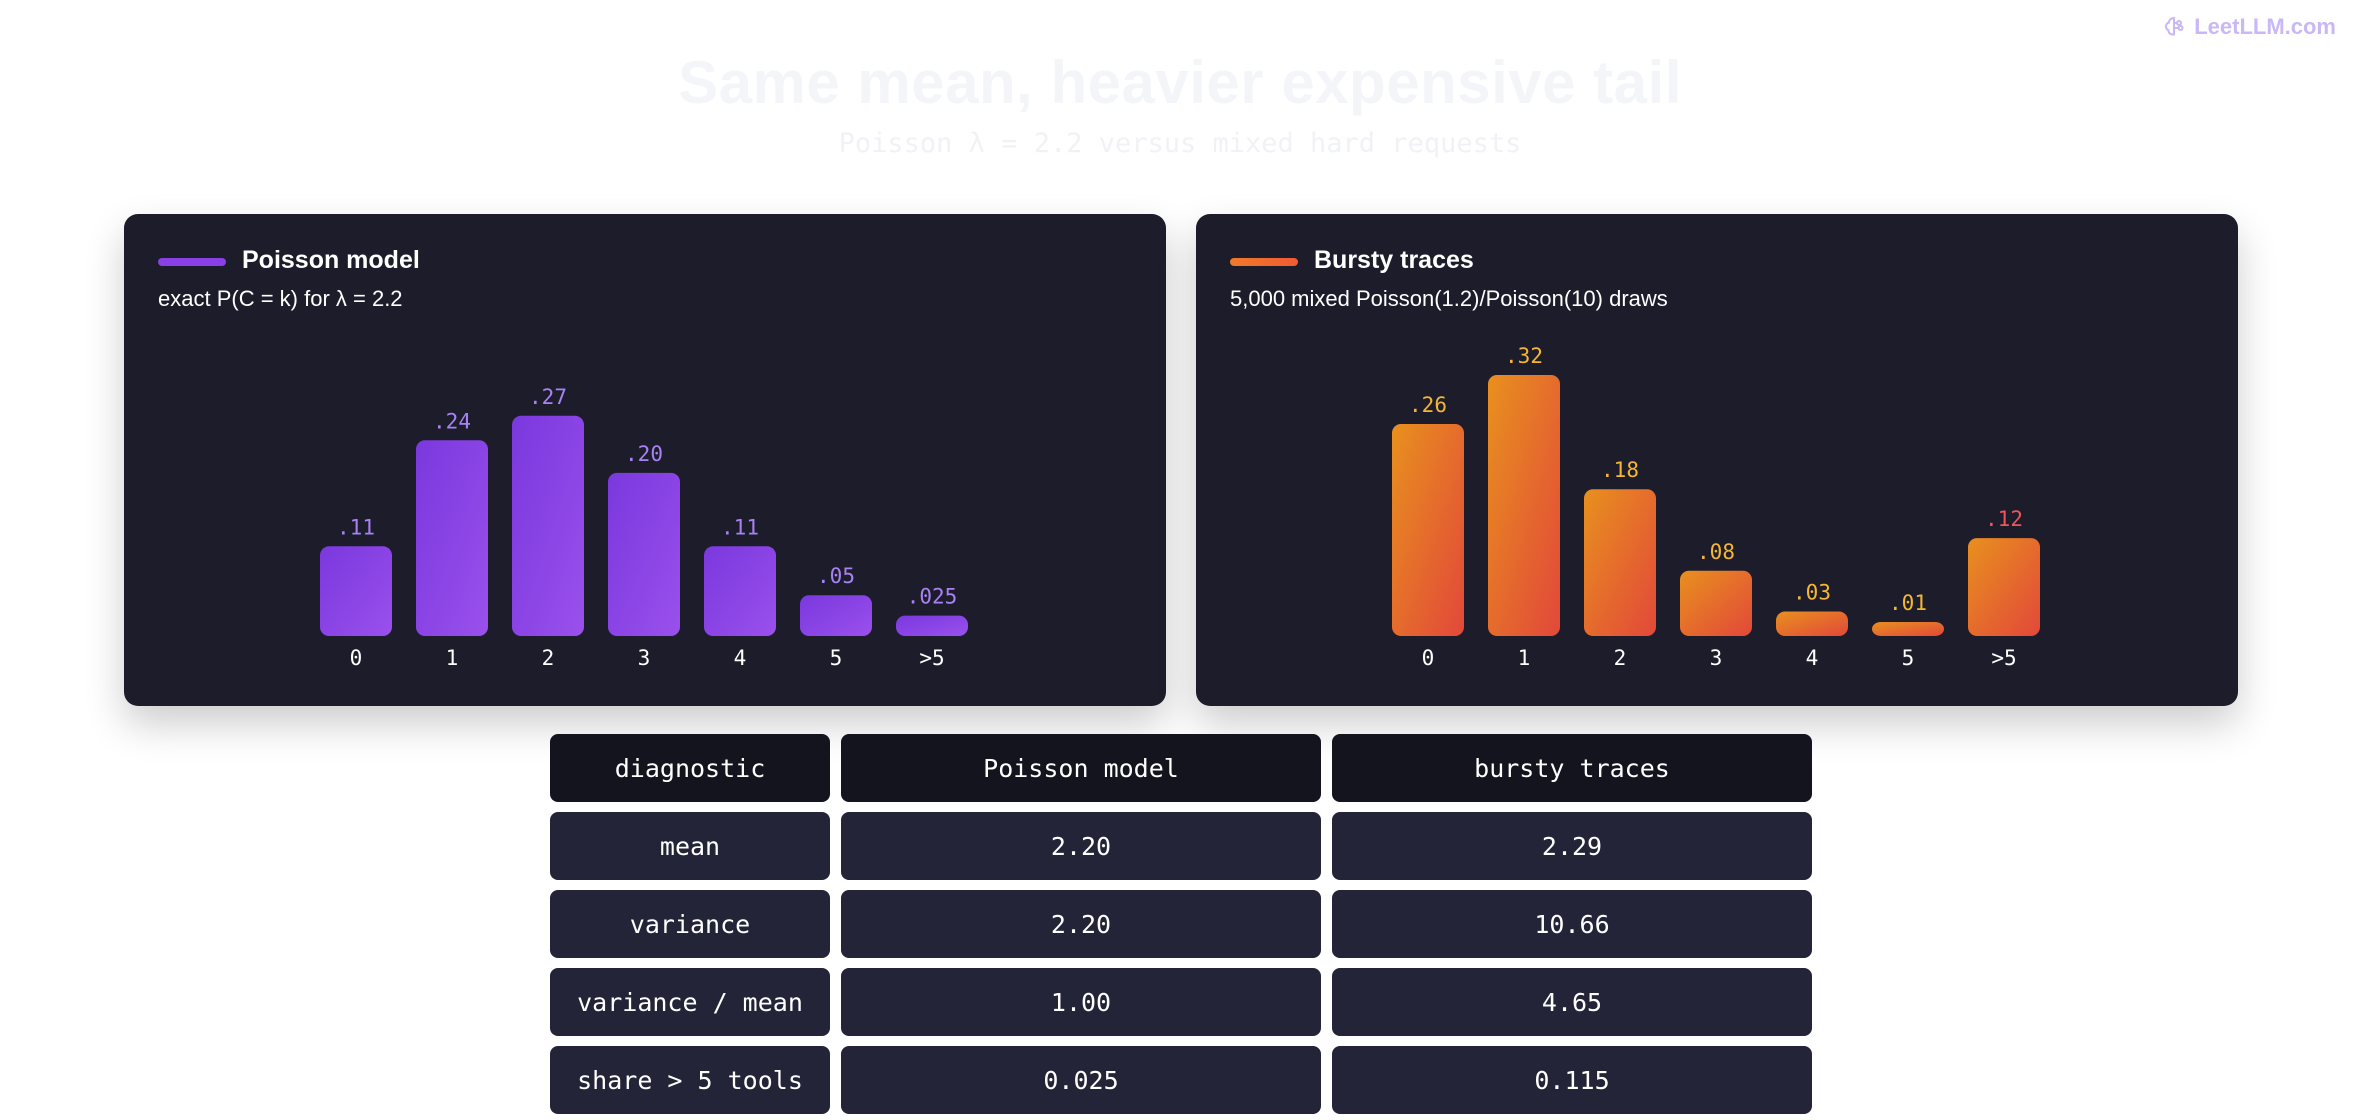  What do you see at coordinates (356, 527) in the screenshot?
I see `data-label-0: .11` at bounding box center [356, 527].